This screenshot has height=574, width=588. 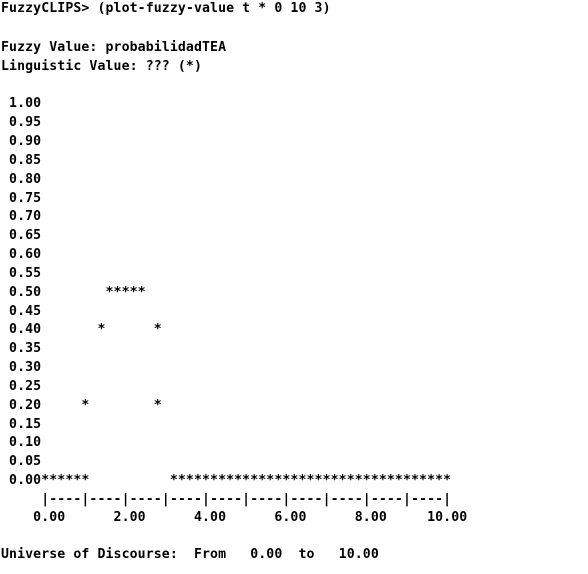 I want to click on plot-row: 0.30, so click(x=21, y=367).